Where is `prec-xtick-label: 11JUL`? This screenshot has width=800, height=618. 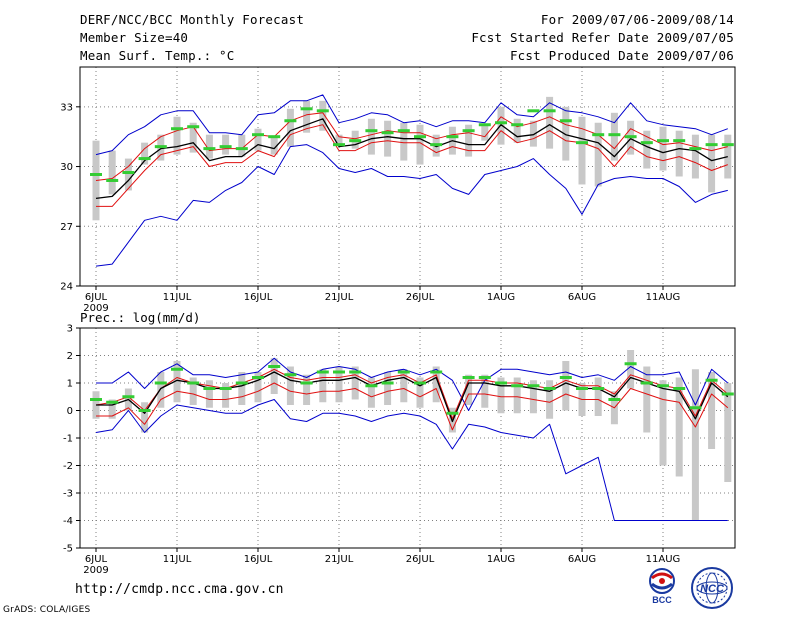
prec-xtick-label: 11JUL is located at coordinates (177, 559).